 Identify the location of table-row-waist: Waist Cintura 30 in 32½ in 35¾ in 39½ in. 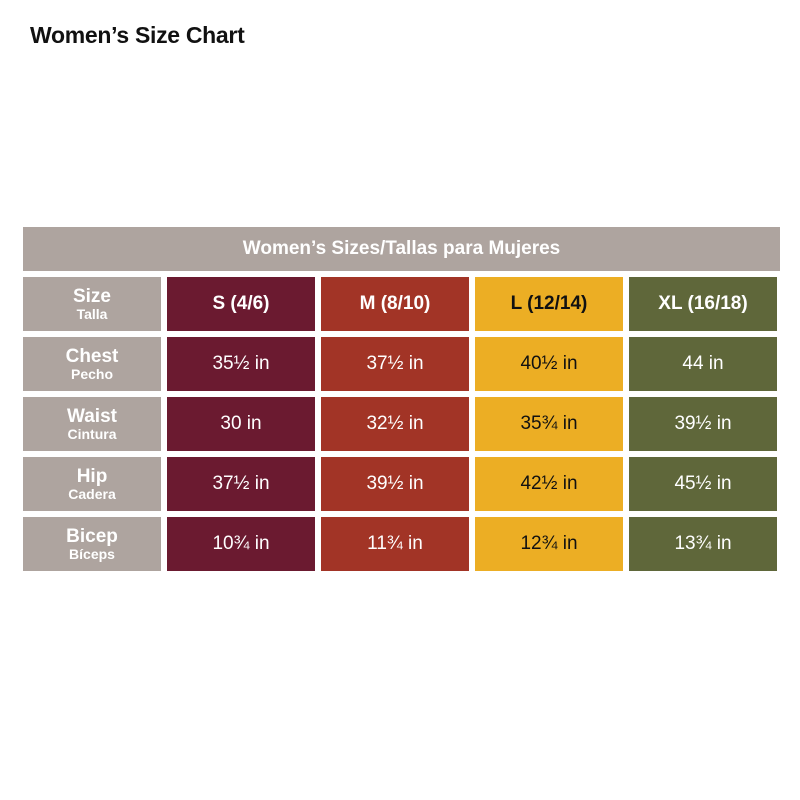
(401, 424).